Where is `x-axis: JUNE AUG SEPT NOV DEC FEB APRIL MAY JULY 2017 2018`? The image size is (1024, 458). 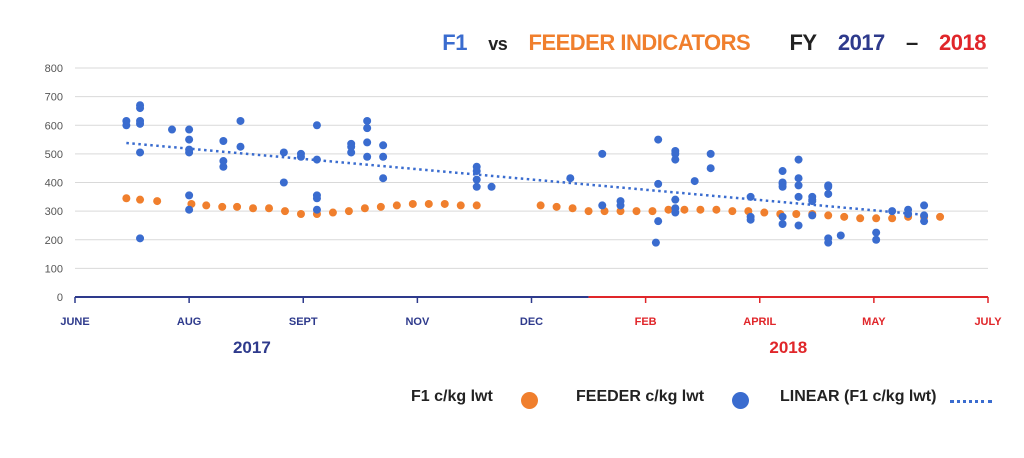
x-axis: JUNE AUG SEPT NOV DEC FEB APRIL MAY JULY 2017 2018 is located at coordinates (531, 326).